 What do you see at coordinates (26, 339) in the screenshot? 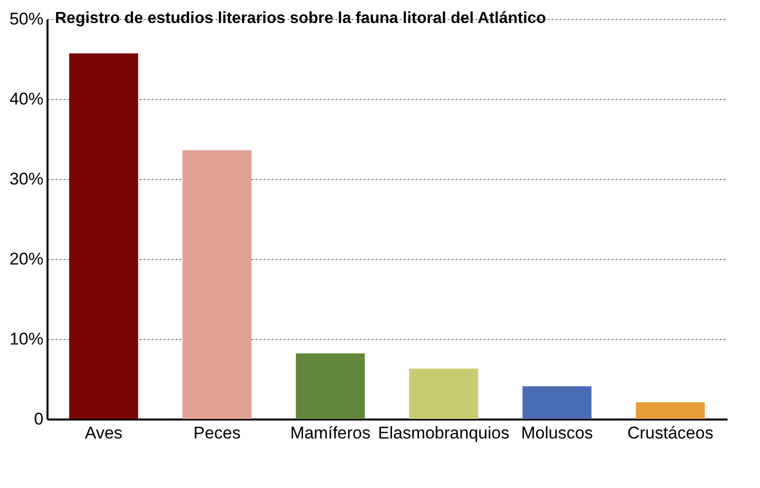
I see `y-tick-label: 10%` at bounding box center [26, 339].